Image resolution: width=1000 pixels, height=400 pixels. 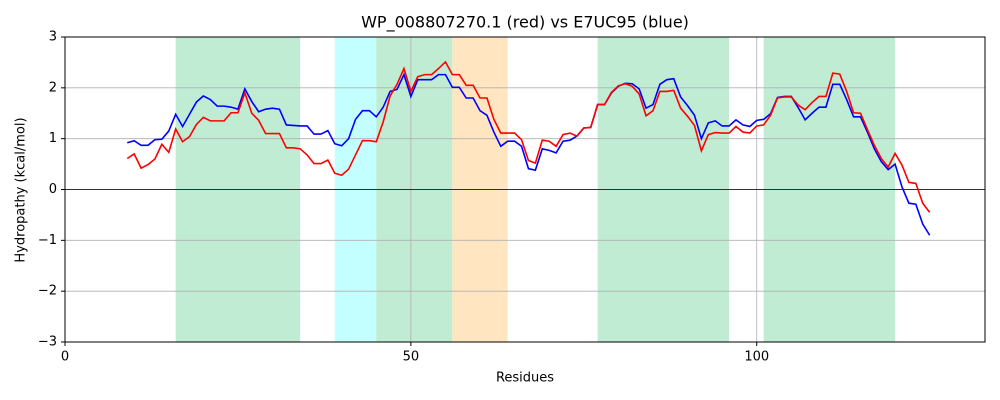 I want to click on x-tick-label: 100, so click(x=756, y=357).